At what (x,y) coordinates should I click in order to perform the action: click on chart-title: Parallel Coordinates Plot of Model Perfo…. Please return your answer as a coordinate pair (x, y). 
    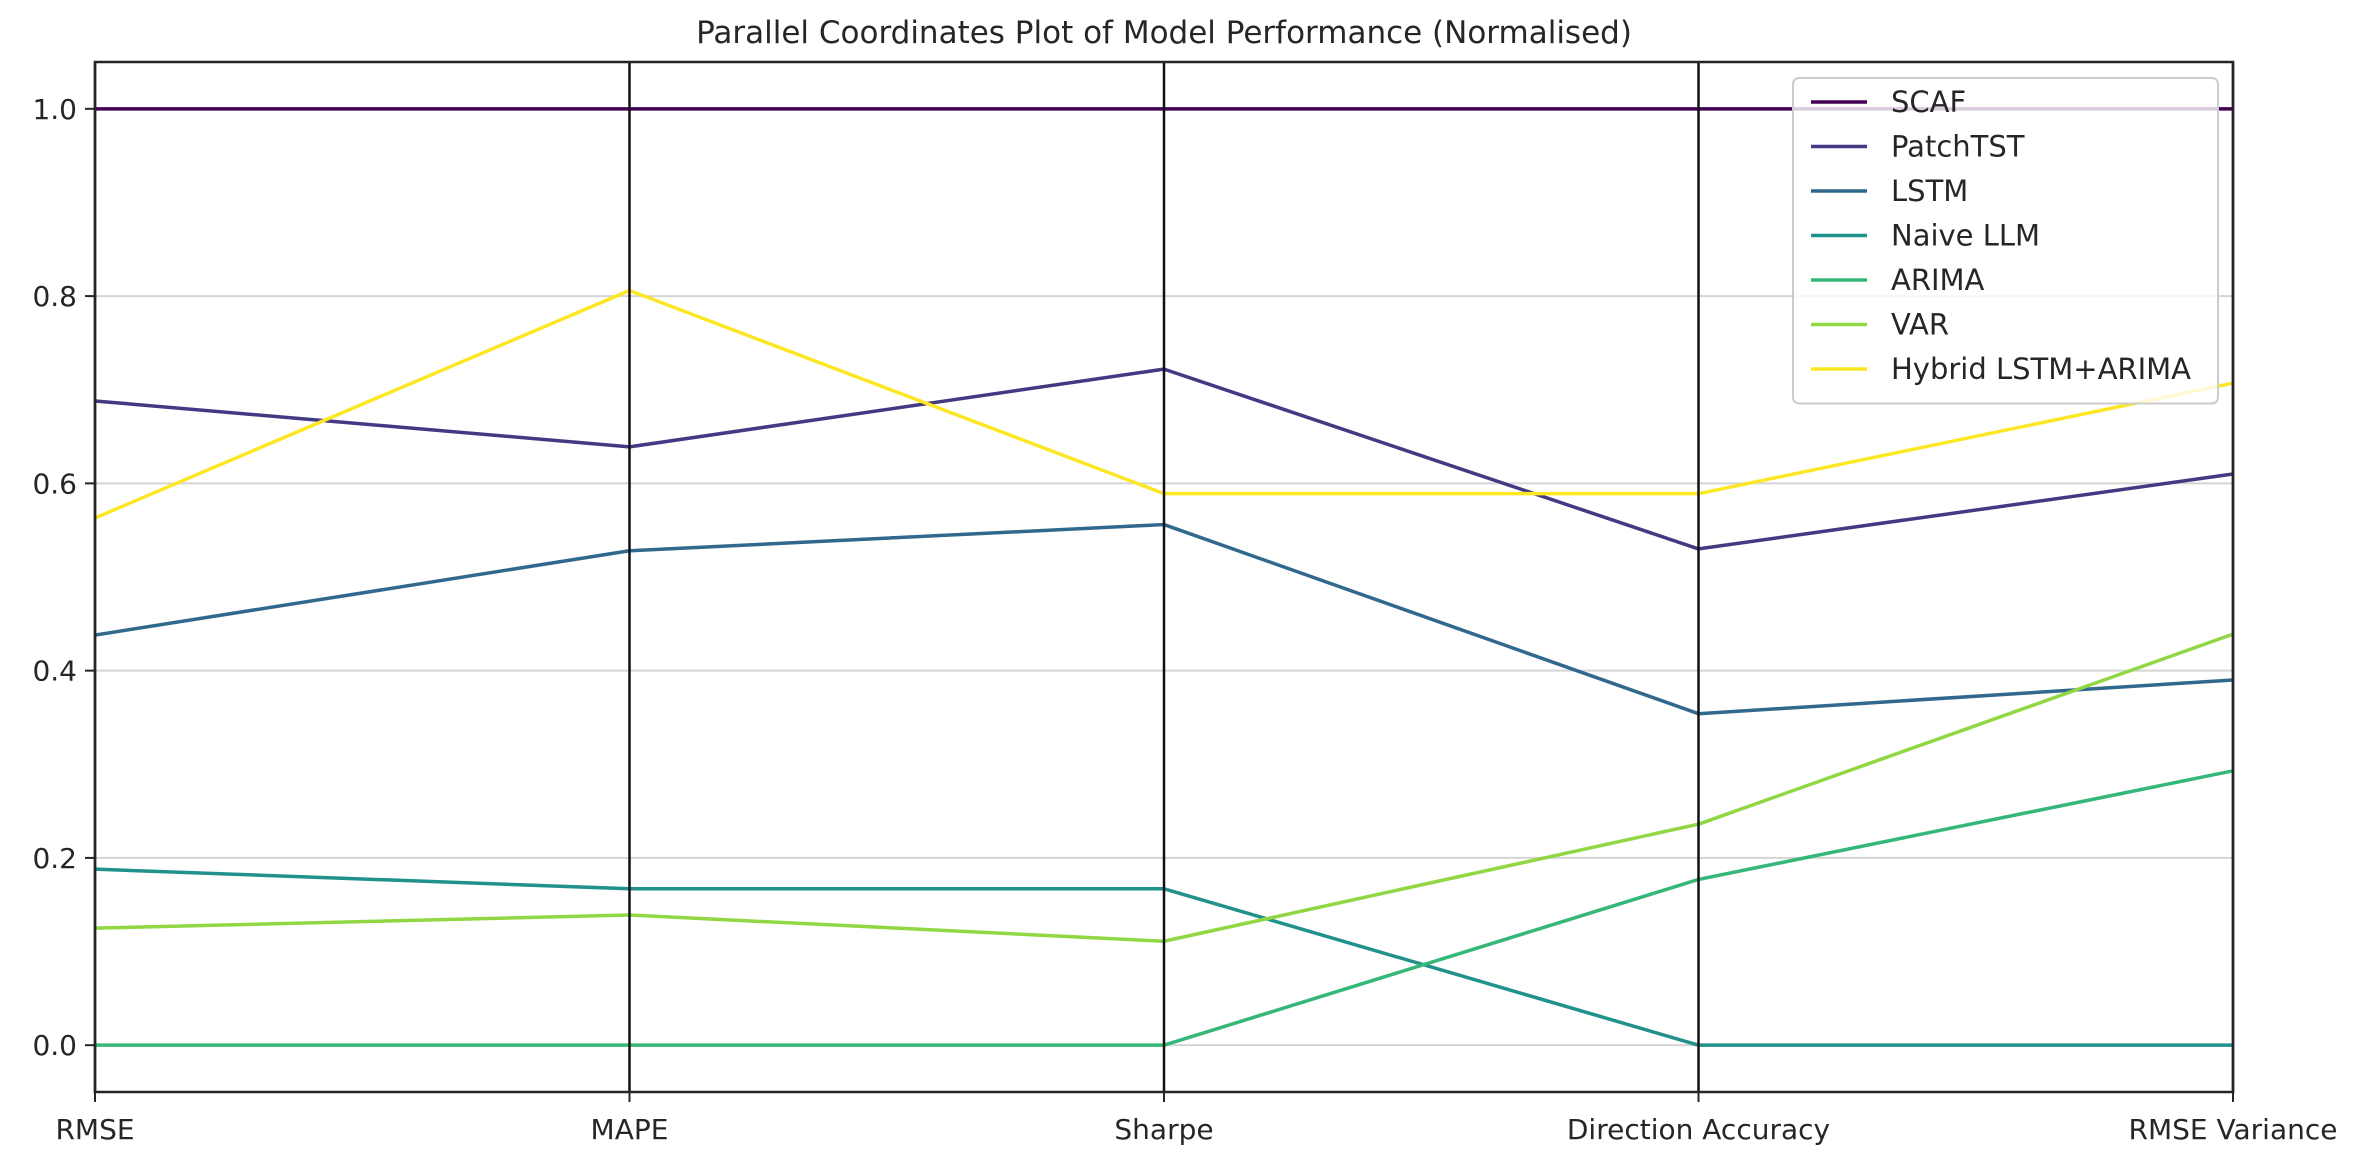
    Looking at the image, I should click on (1164, 33).